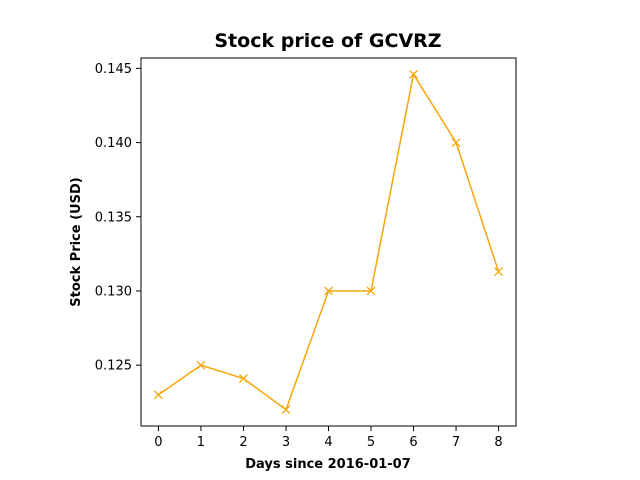 This screenshot has width=640, height=480. I want to click on x-tick-label: 7, so click(456, 442).